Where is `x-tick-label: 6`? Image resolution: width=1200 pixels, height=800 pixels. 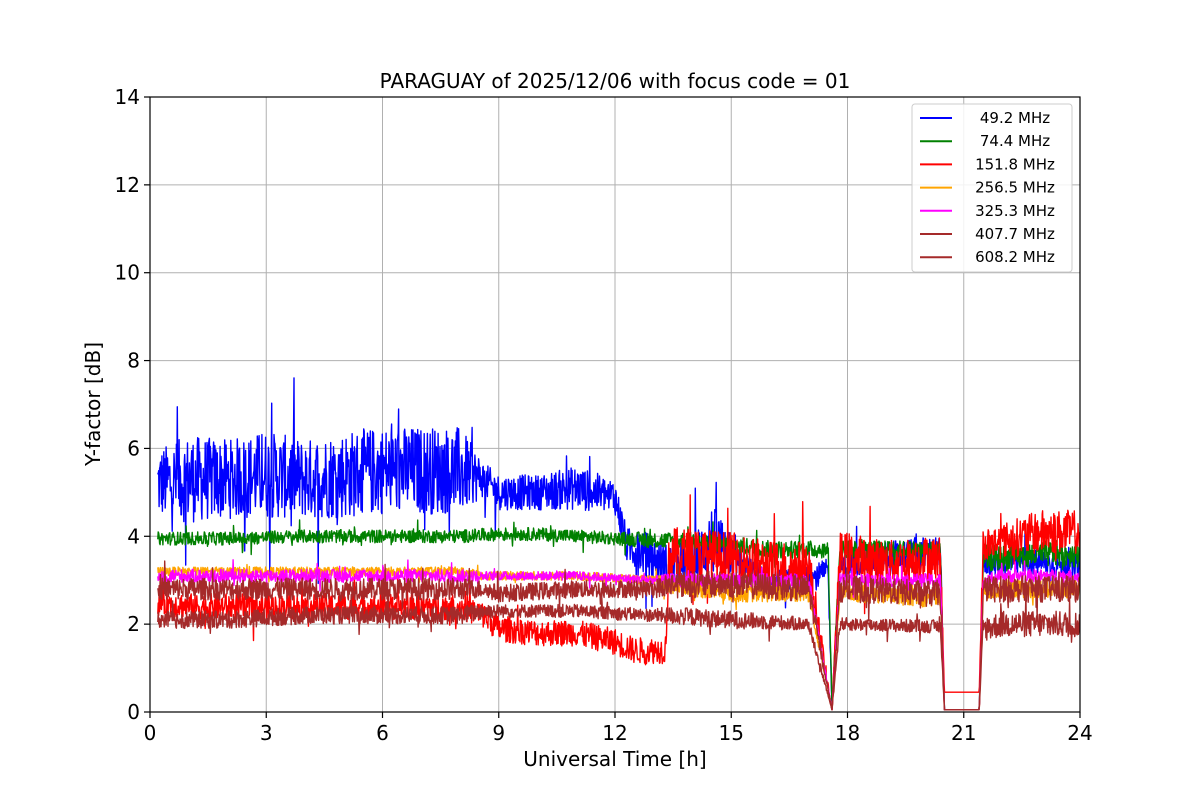 x-tick-label: 6 is located at coordinates (382, 733).